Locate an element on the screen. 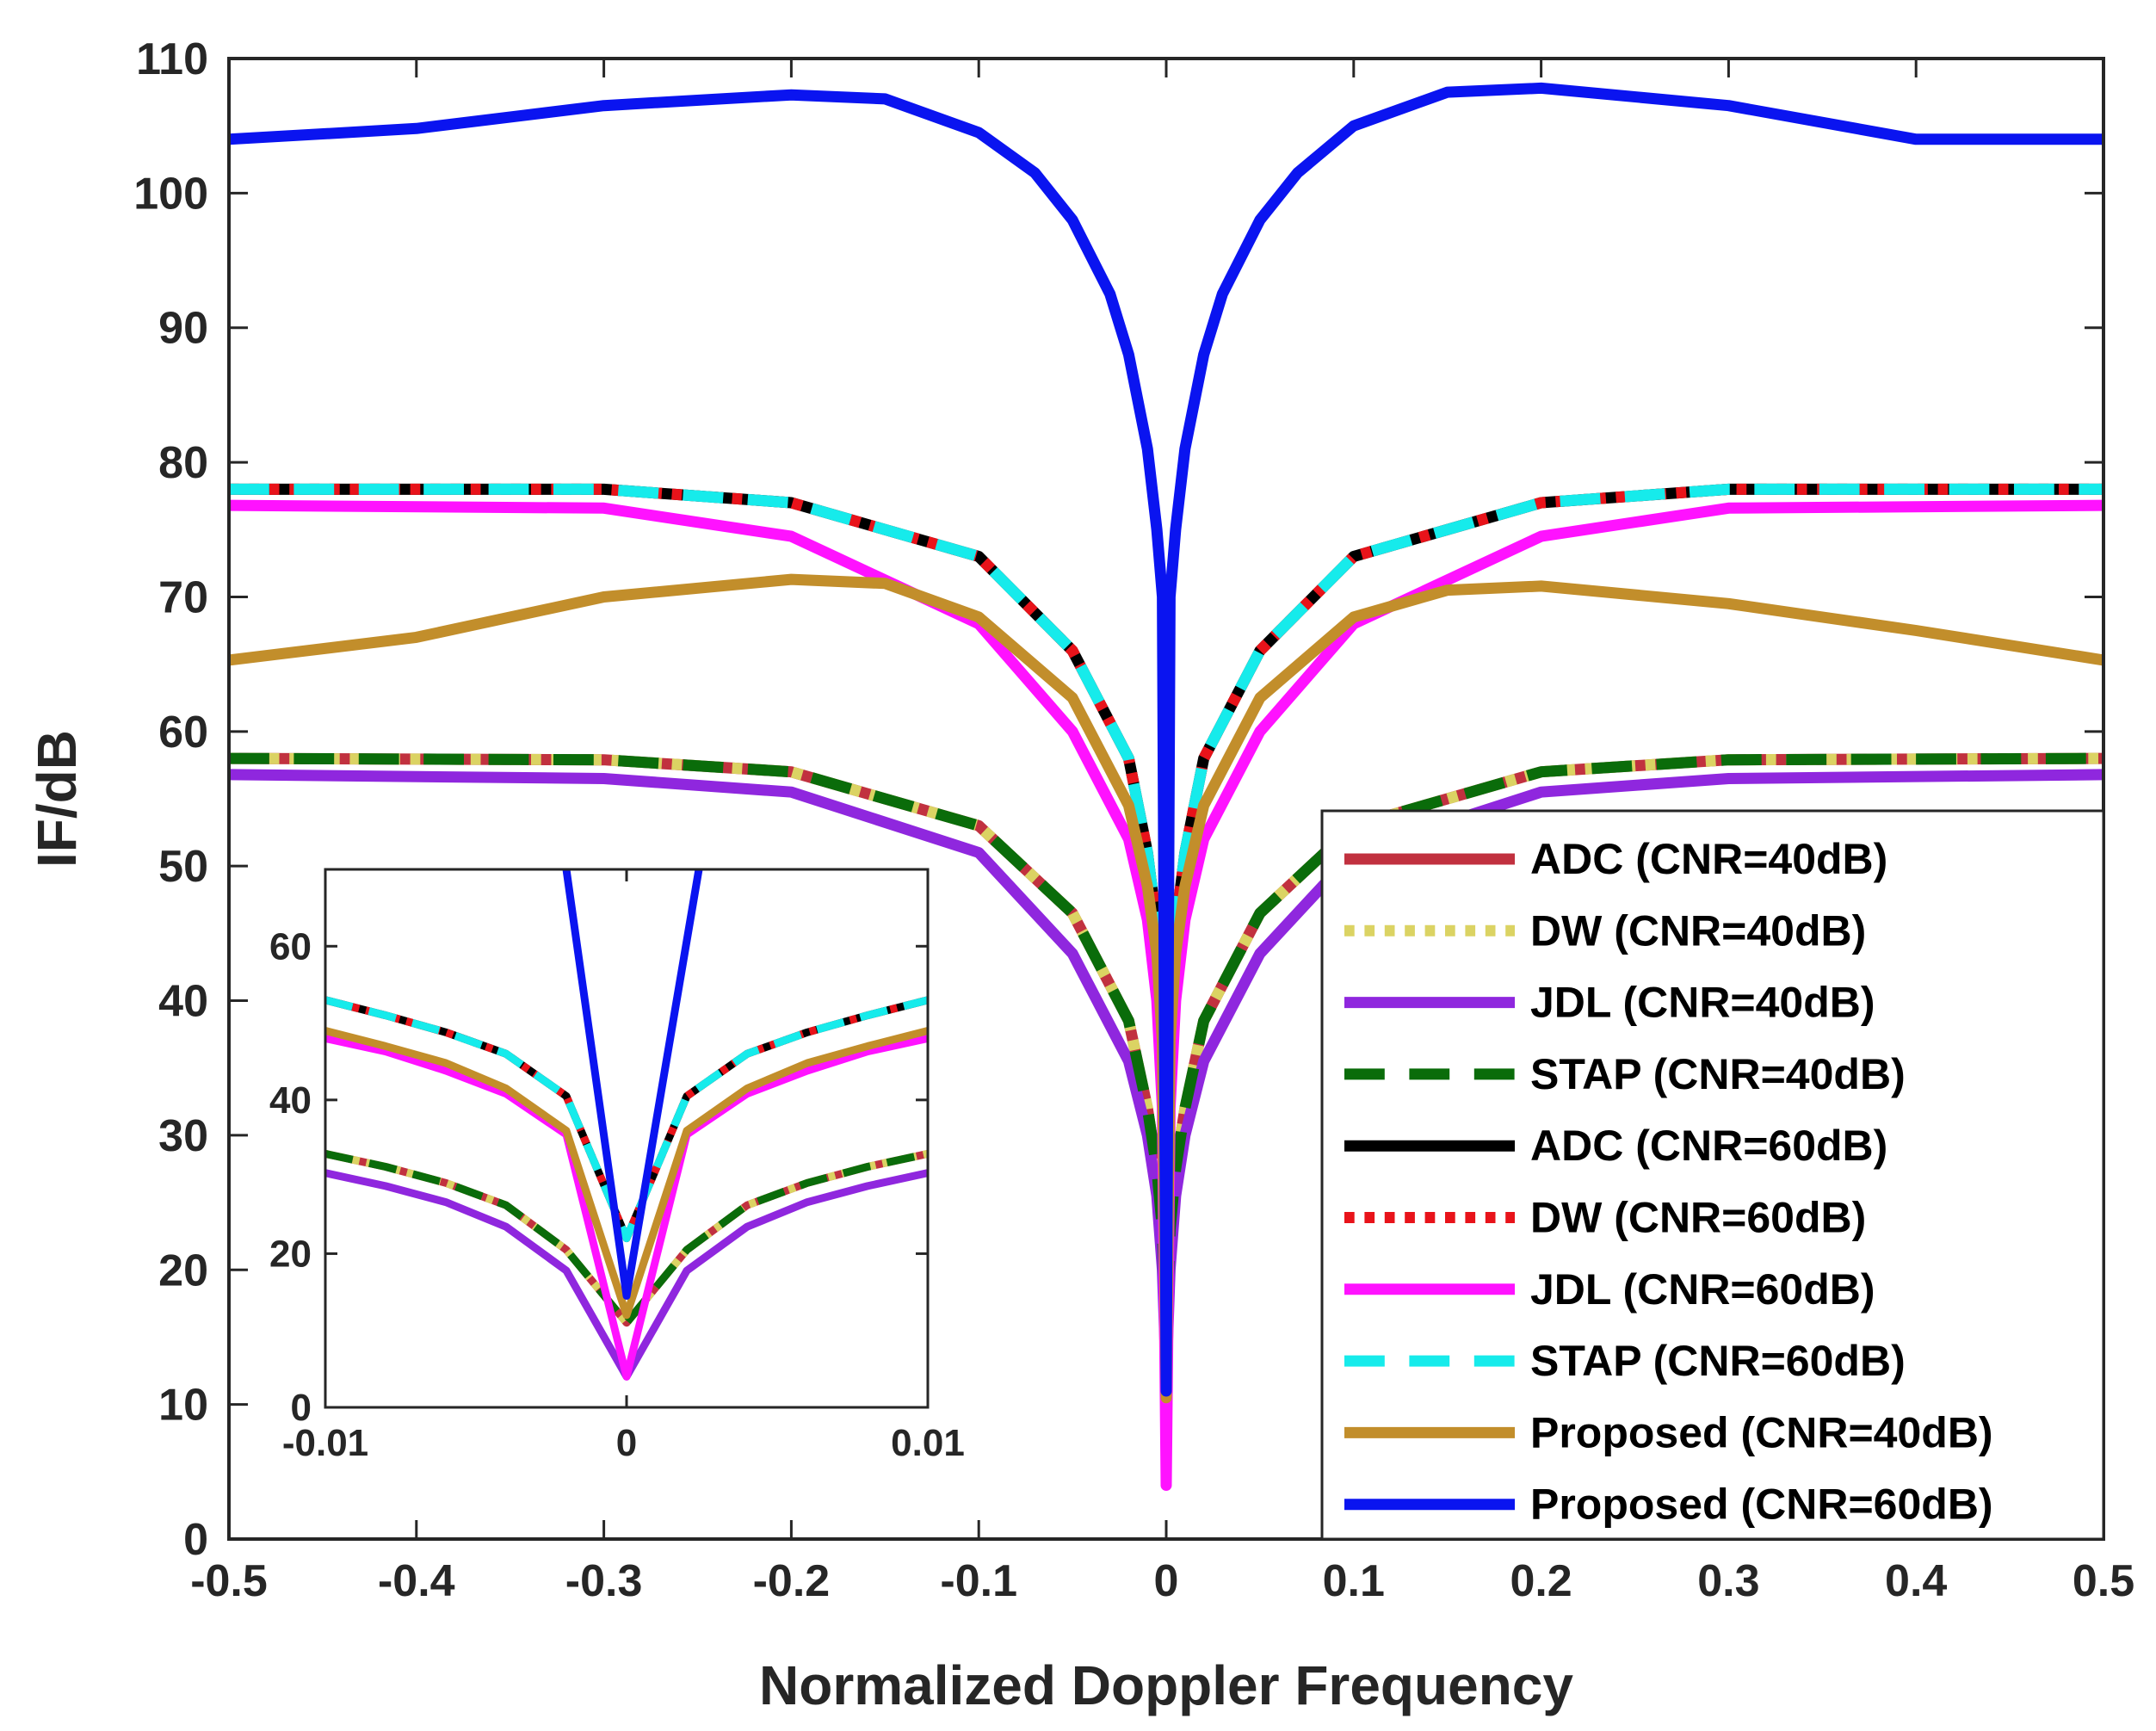 This screenshot has width=2156, height=1731. inset-series-stap-cnr-60db is located at coordinates (627, 1119).